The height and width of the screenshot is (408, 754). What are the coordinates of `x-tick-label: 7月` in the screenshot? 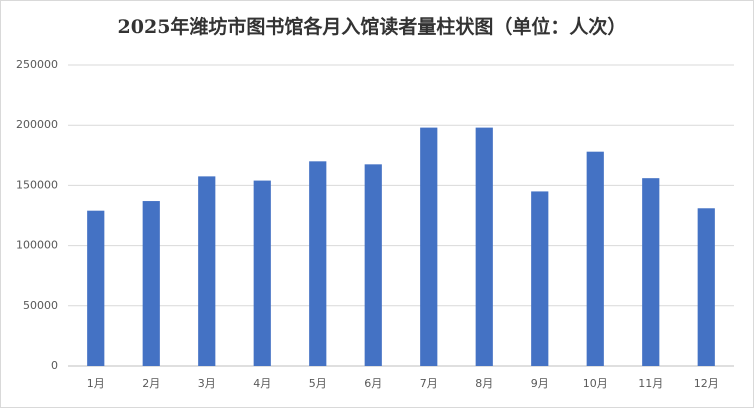 It's located at (429, 383).